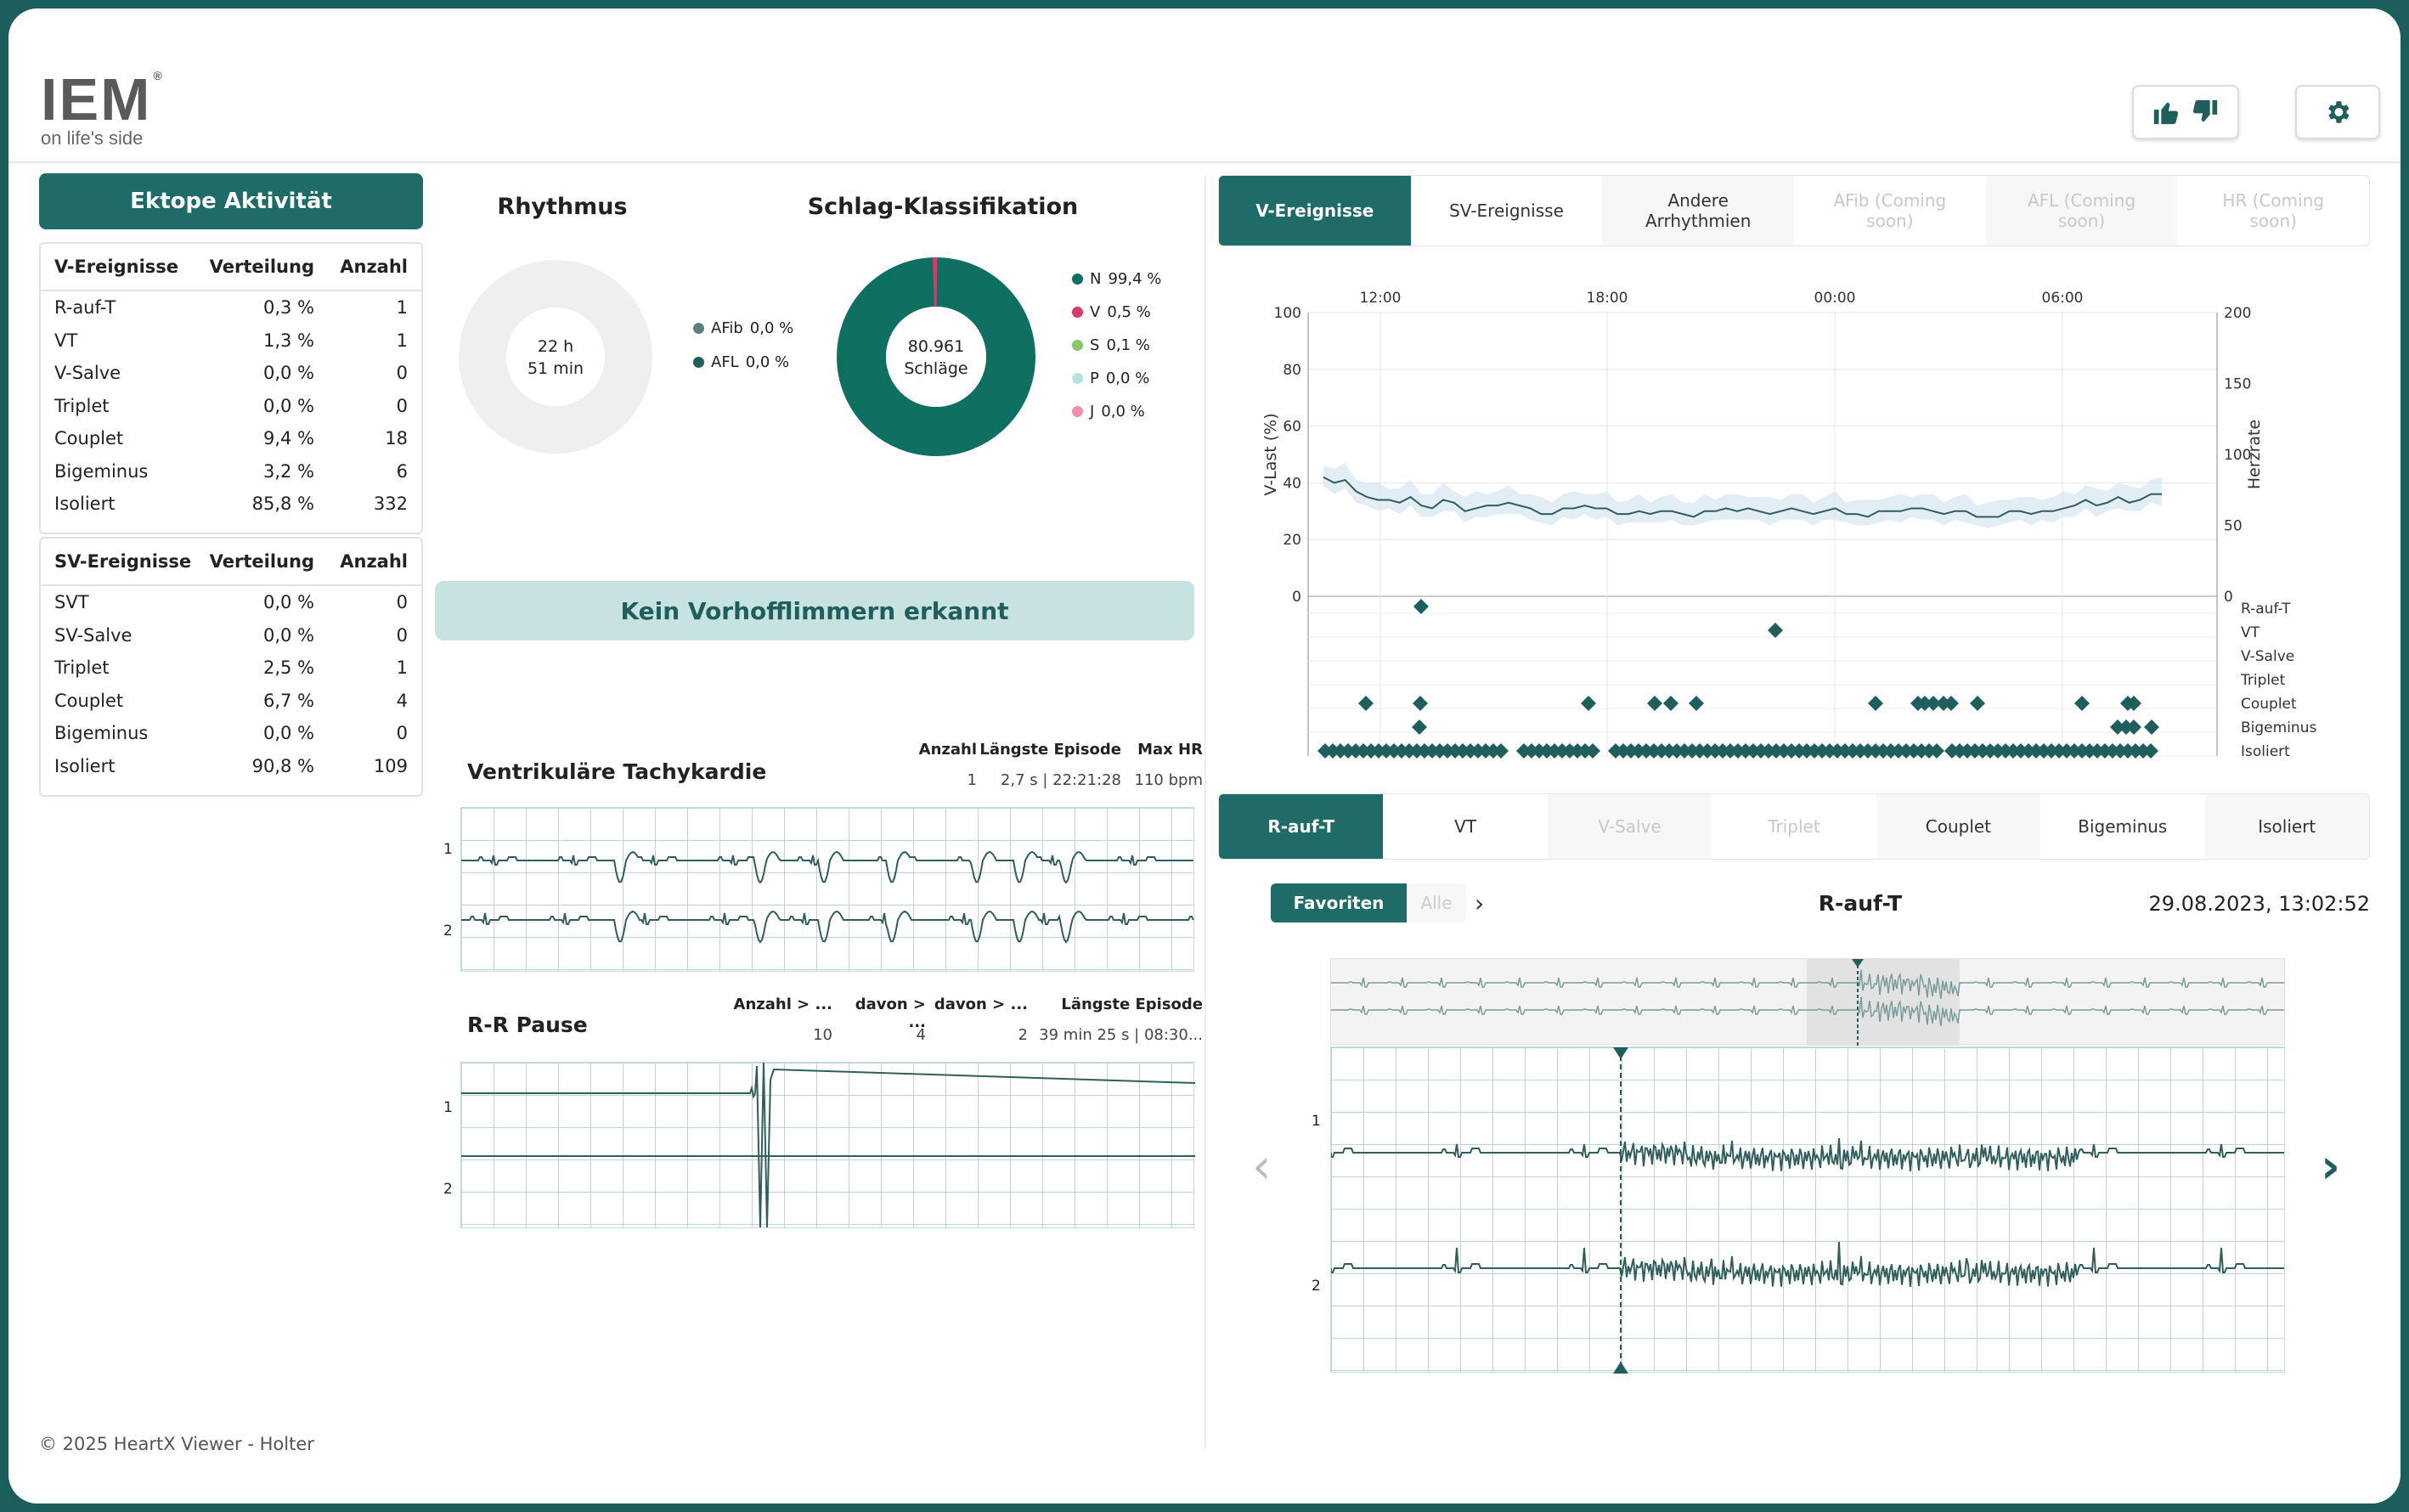 The image size is (2409, 1512). What do you see at coordinates (87, 373) in the screenshot?
I see `table-cell: V-Salve` at bounding box center [87, 373].